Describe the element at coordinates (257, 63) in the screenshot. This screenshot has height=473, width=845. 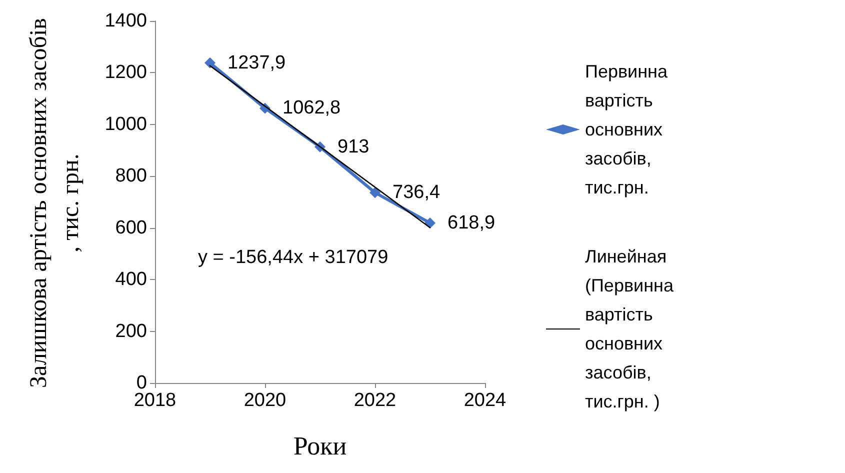
I see `data-label: 1237,9` at that location.